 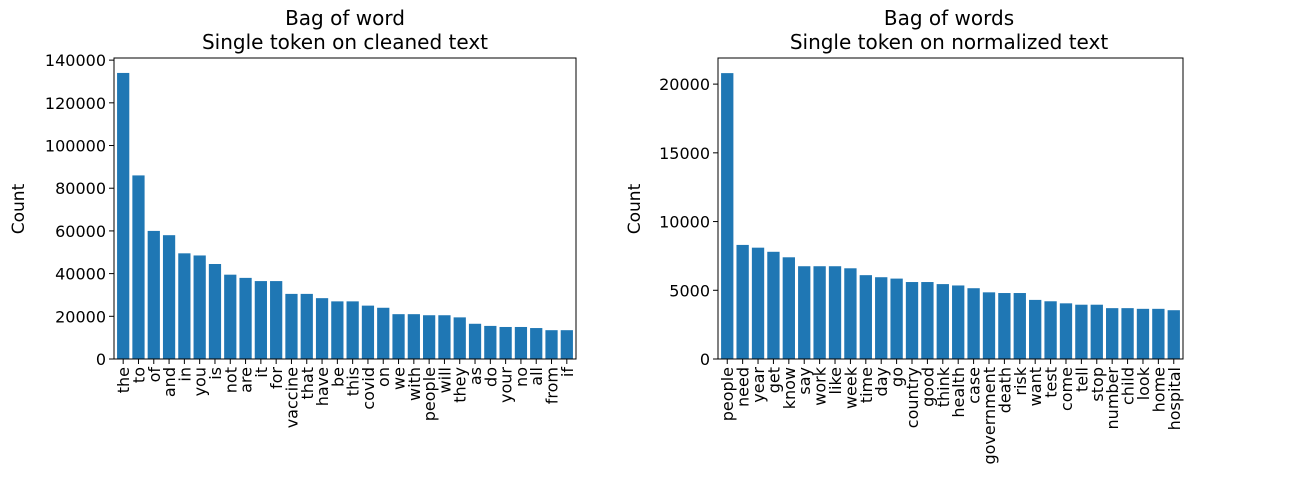 What do you see at coordinates (337, 377) in the screenshot?
I see `xtick-label-be: be` at bounding box center [337, 377].